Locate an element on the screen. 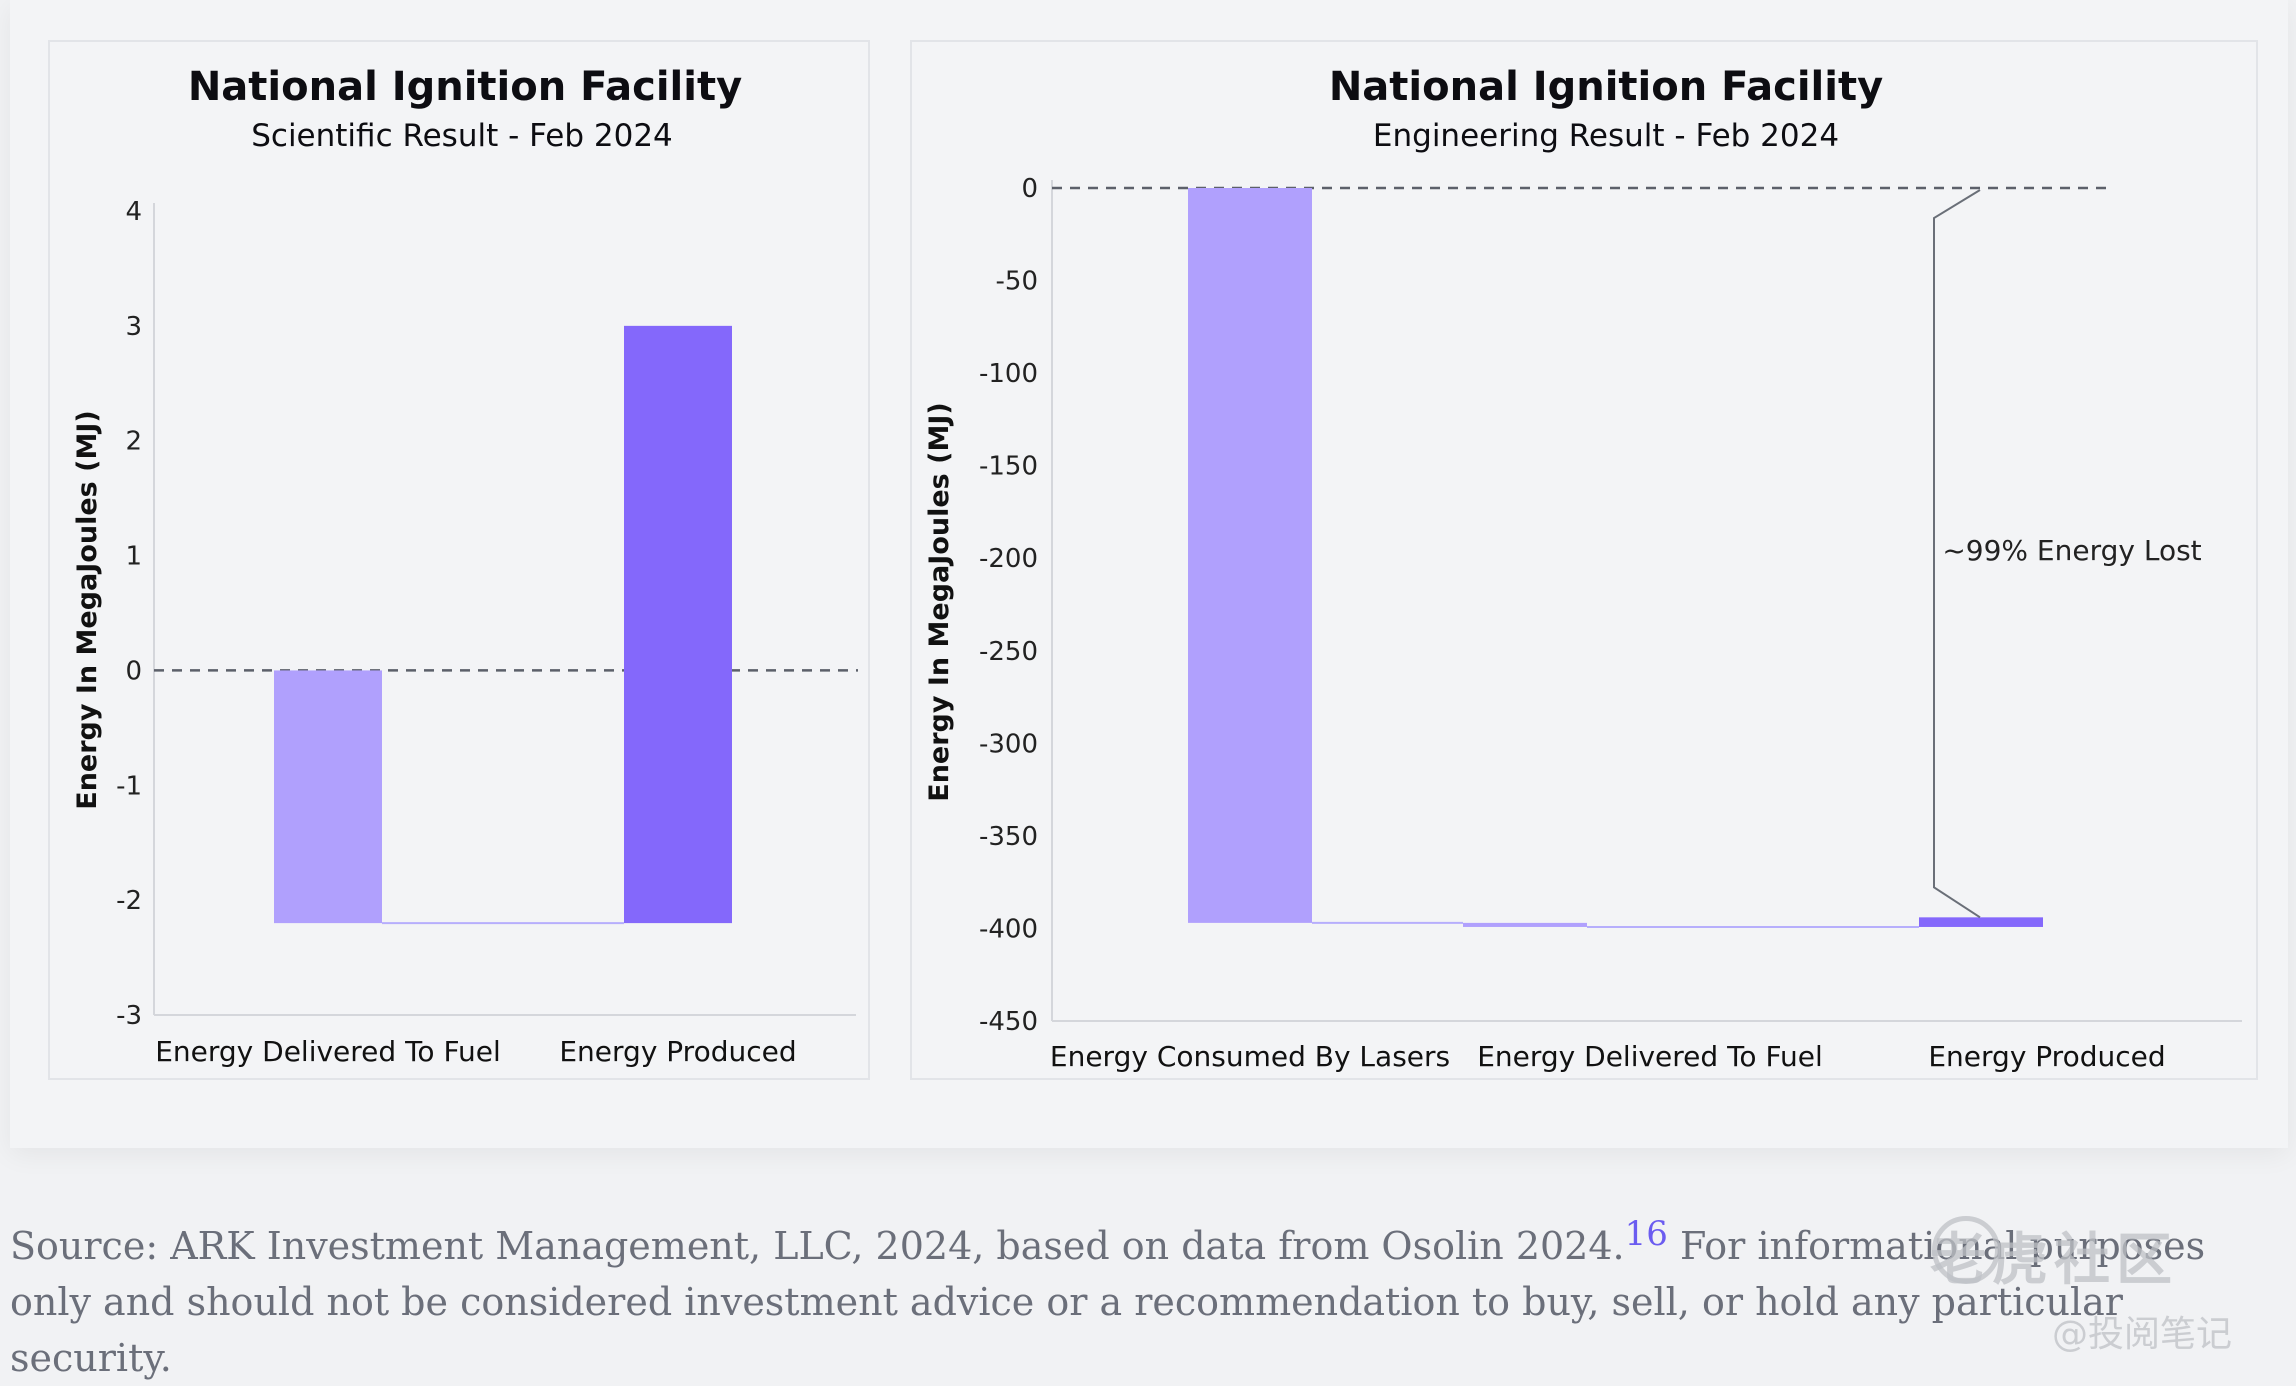  energy-lost-bracket is located at coordinates (1957, 554).